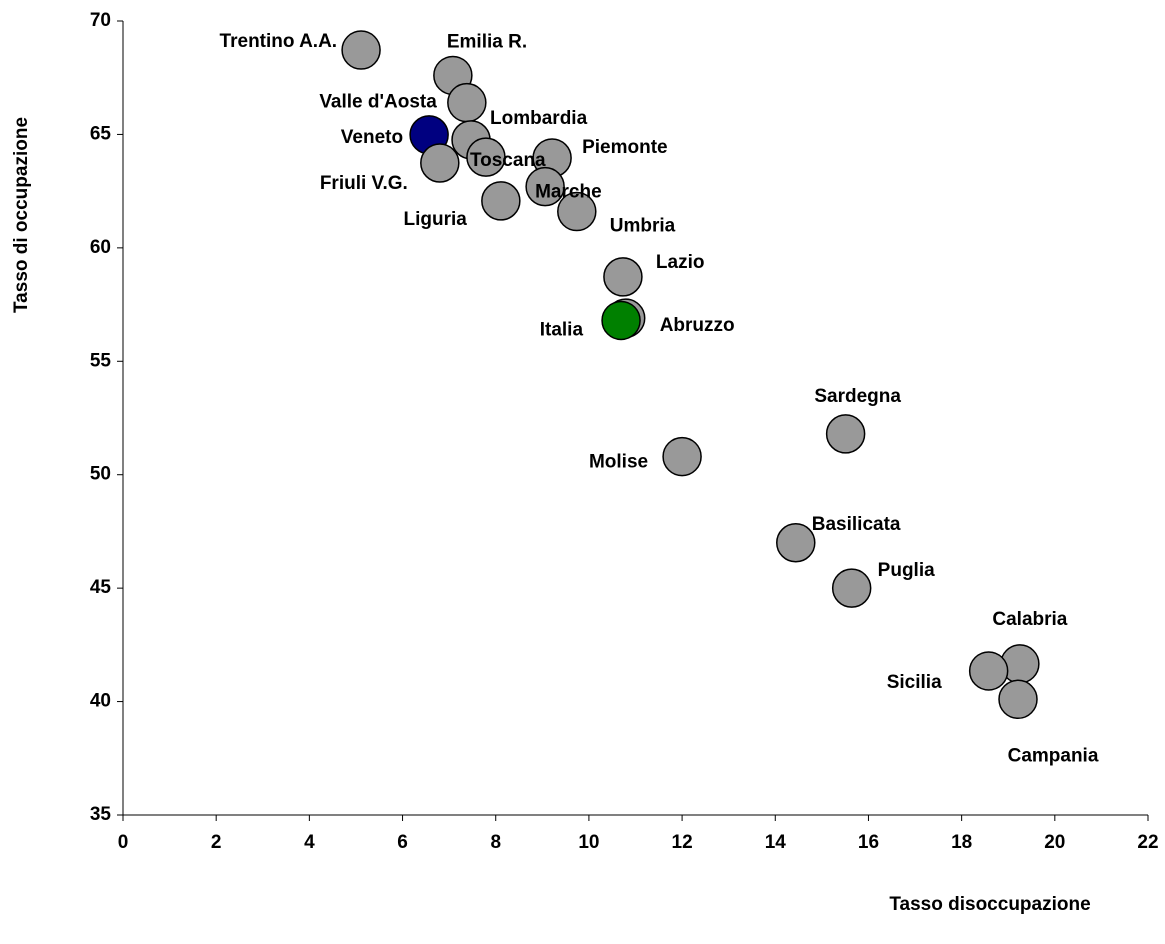 The image size is (1165, 944). What do you see at coordinates (101, 360) in the screenshot?
I see `y-tick-label: 55` at bounding box center [101, 360].